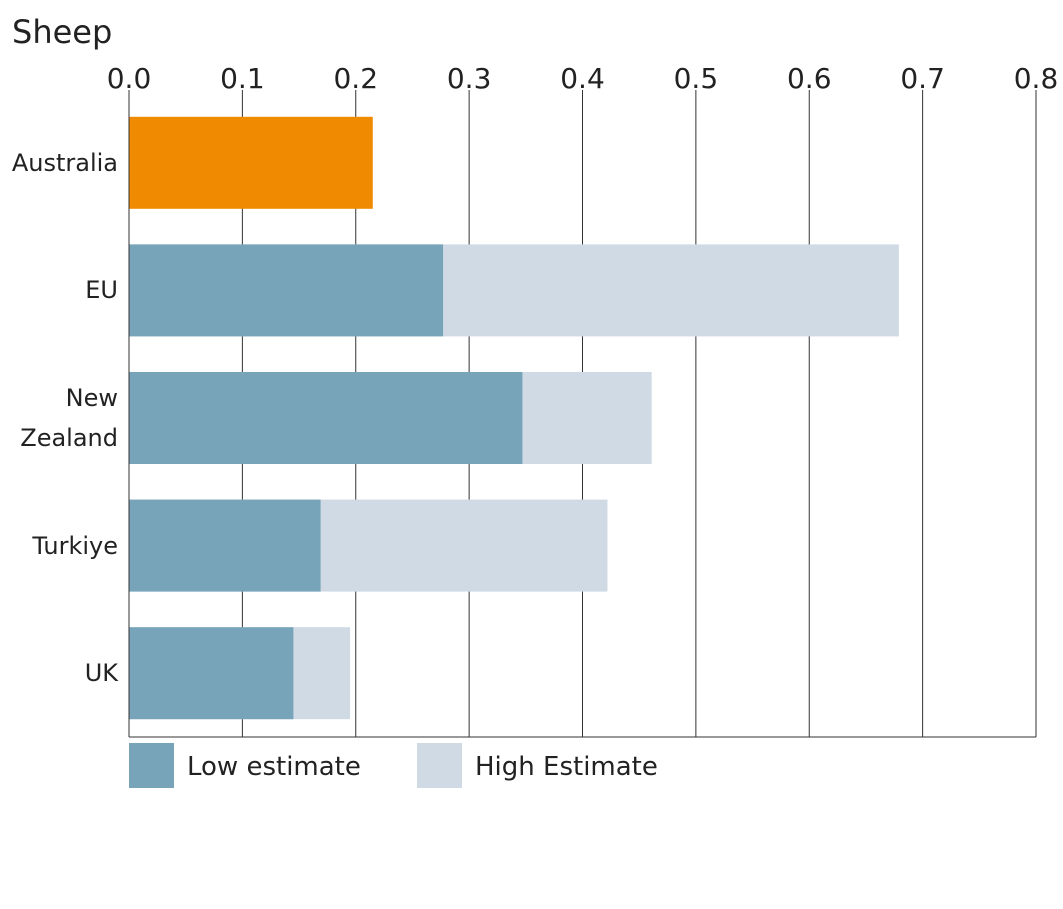  What do you see at coordinates (242, 78) in the screenshot?
I see `x-tick-label: 0.1` at bounding box center [242, 78].